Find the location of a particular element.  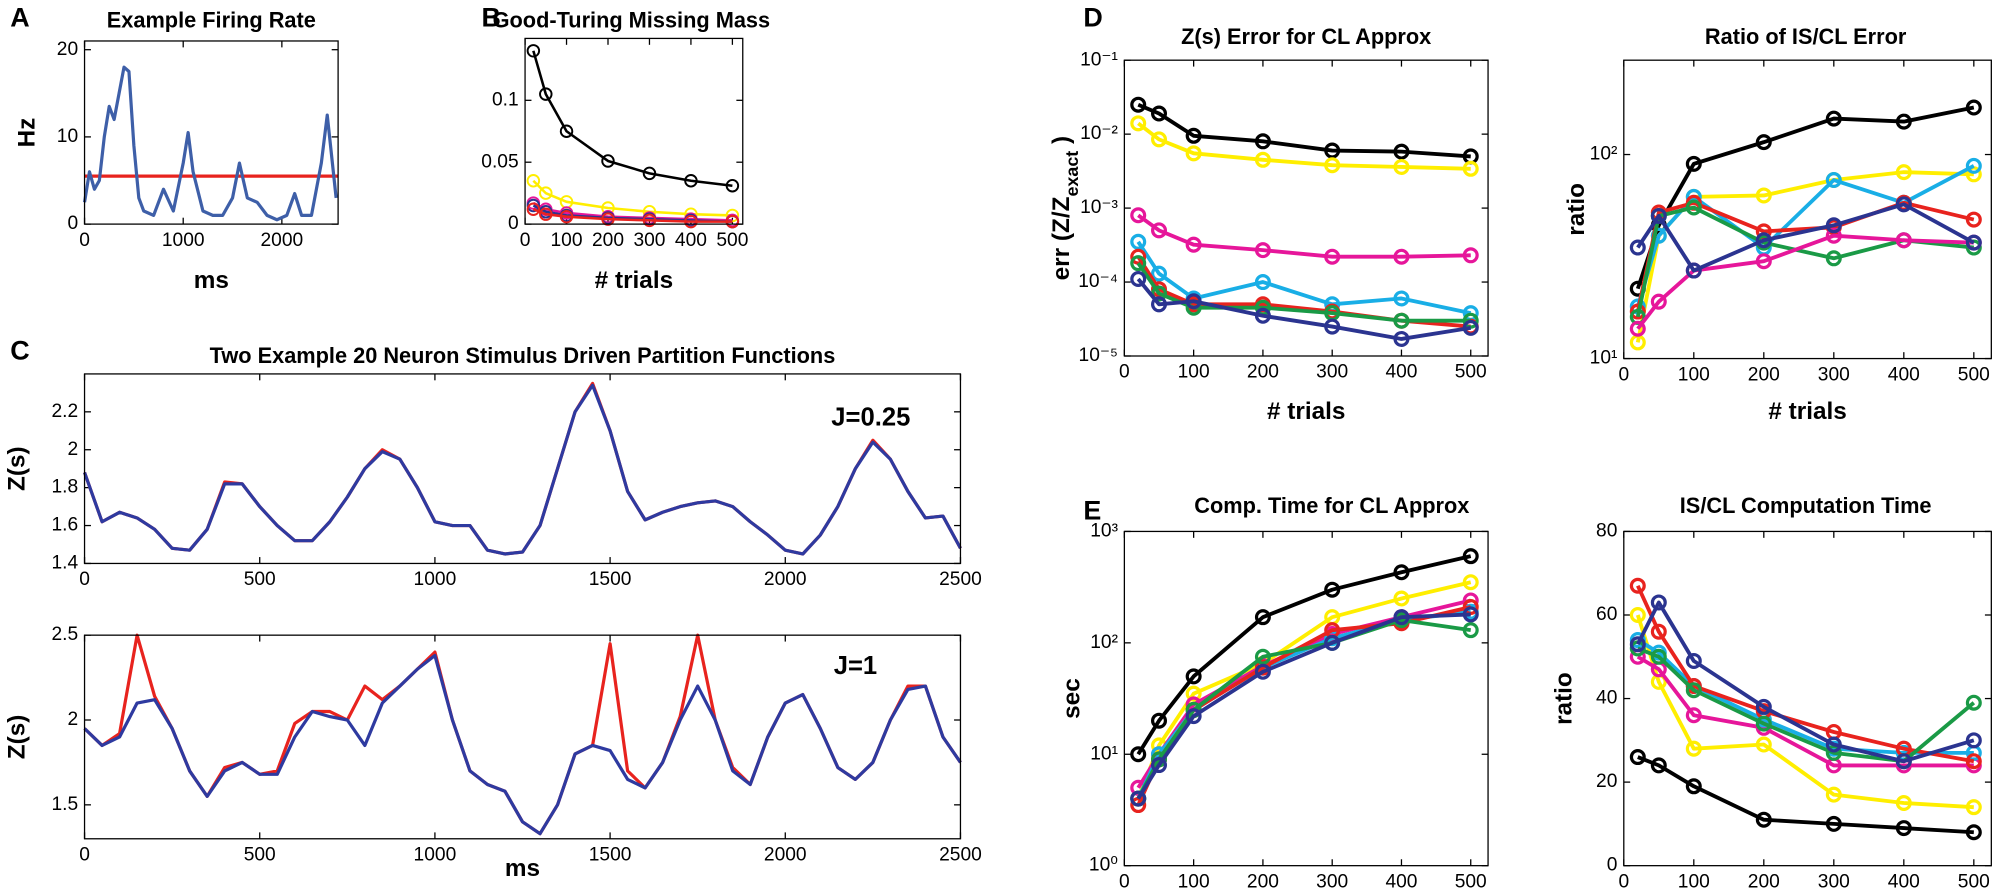

y-axis-label-part: err (Z/Z is located at coordinates (1061, 238).